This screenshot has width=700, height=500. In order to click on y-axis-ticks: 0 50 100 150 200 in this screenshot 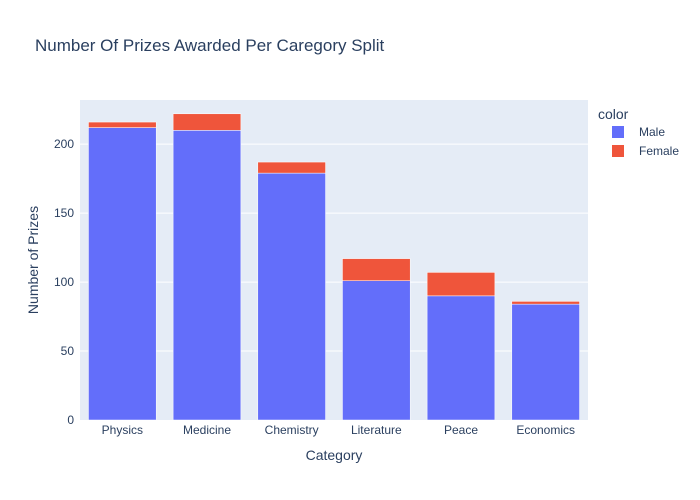, I will do `click(64, 282)`.